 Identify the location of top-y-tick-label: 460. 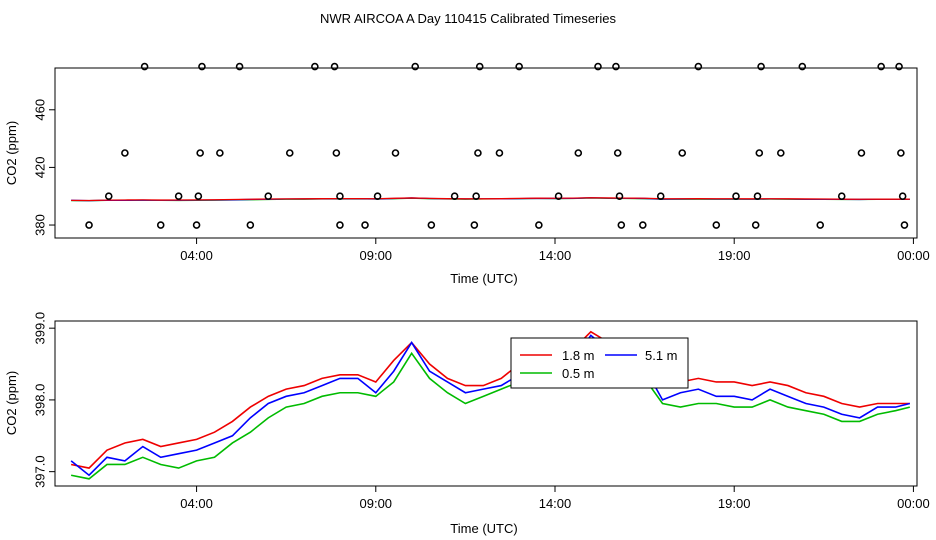
(39, 110).